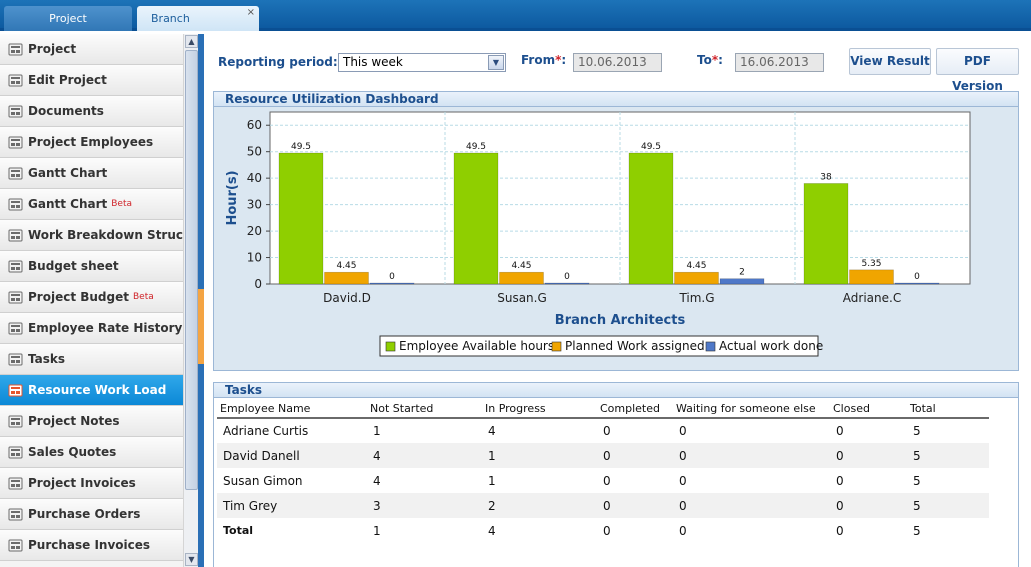  What do you see at coordinates (105, 235) in the screenshot?
I see `sidebar-item-label: Work Breakdown Structure` at bounding box center [105, 235].